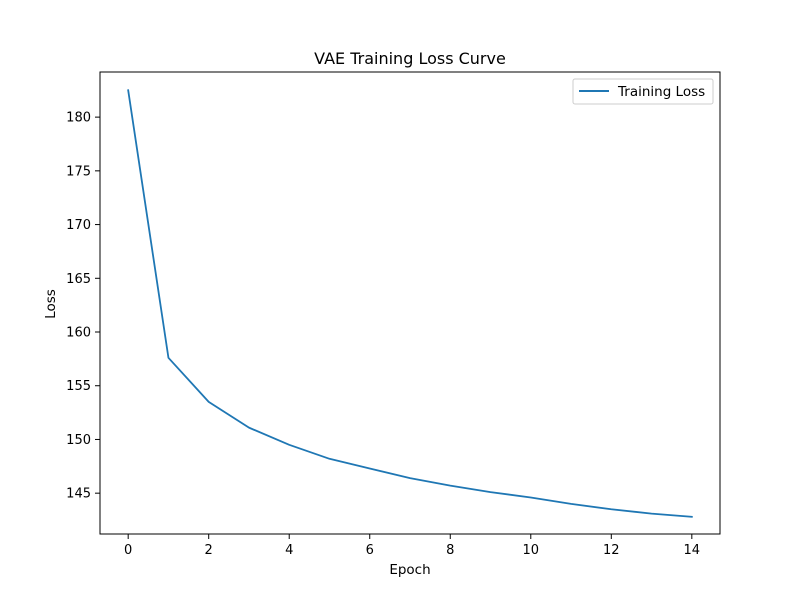  What do you see at coordinates (409, 570) in the screenshot?
I see `x-axis-label: Epoch` at bounding box center [409, 570].